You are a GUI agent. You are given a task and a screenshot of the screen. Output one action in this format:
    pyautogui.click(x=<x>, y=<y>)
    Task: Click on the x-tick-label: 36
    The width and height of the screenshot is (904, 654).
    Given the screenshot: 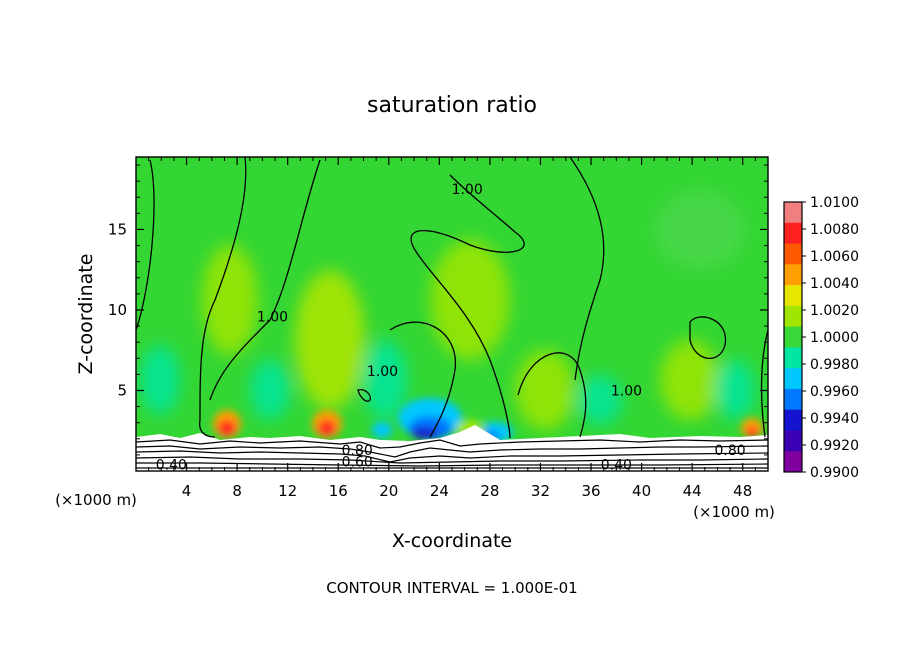 What is the action you would take?
    pyautogui.click(x=590, y=491)
    